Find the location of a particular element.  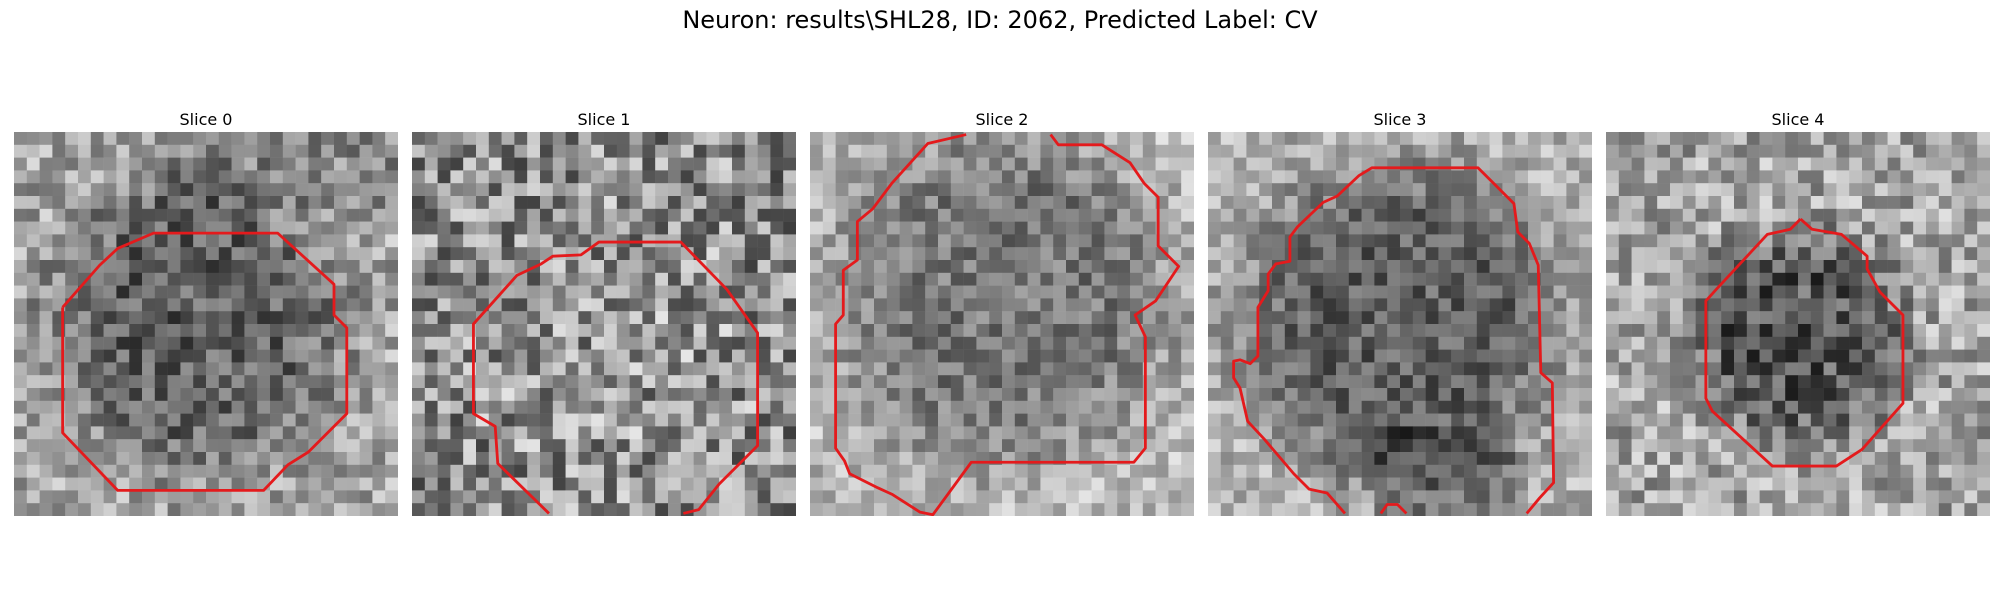

slice-3-pixels is located at coordinates (1400, 324).